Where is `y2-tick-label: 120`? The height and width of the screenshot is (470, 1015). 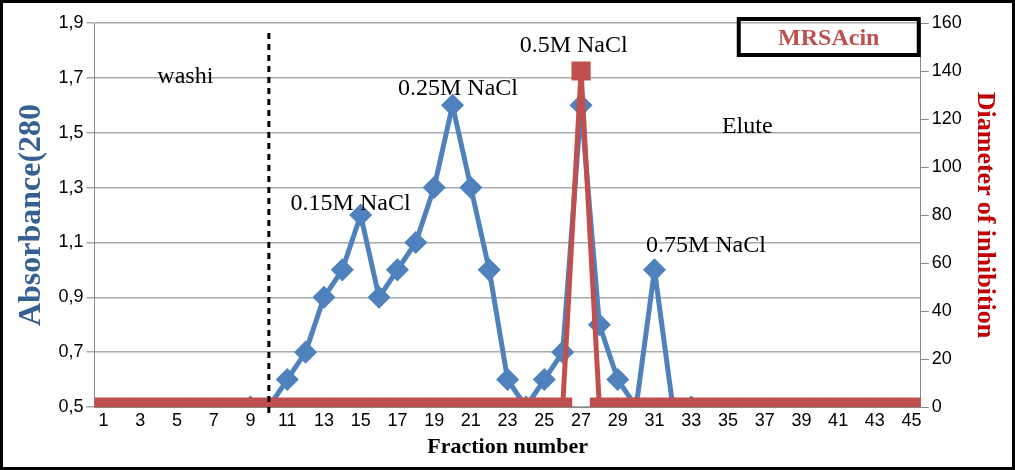
y2-tick-label: 120 is located at coordinates (946, 117).